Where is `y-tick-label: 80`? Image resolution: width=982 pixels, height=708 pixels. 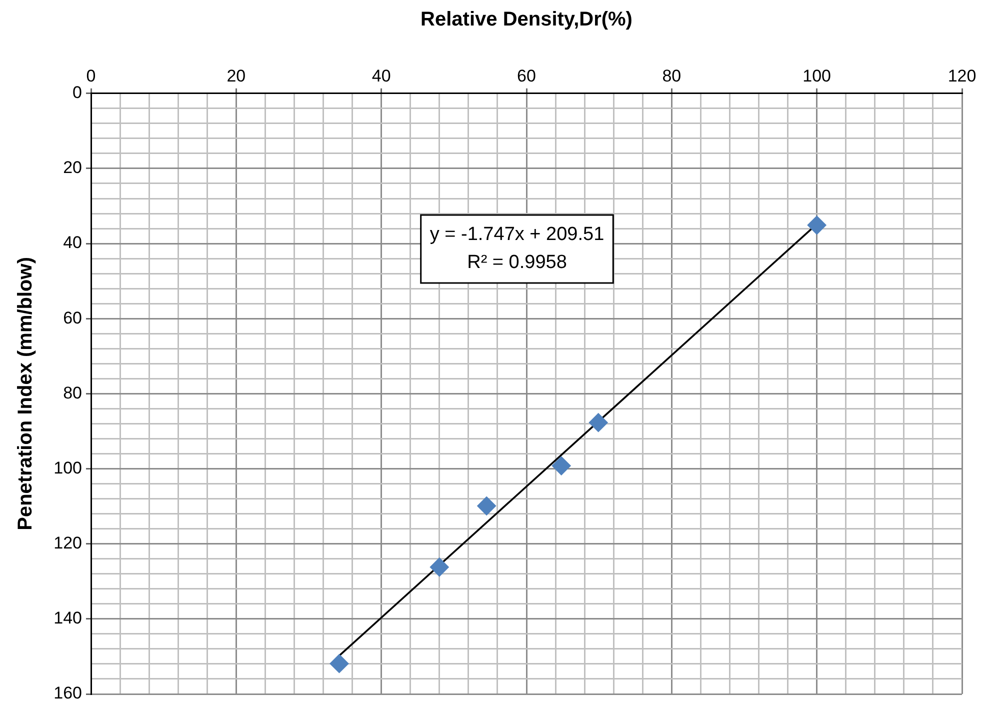
y-tick-label: 80 is located at coordinates (72, 392).